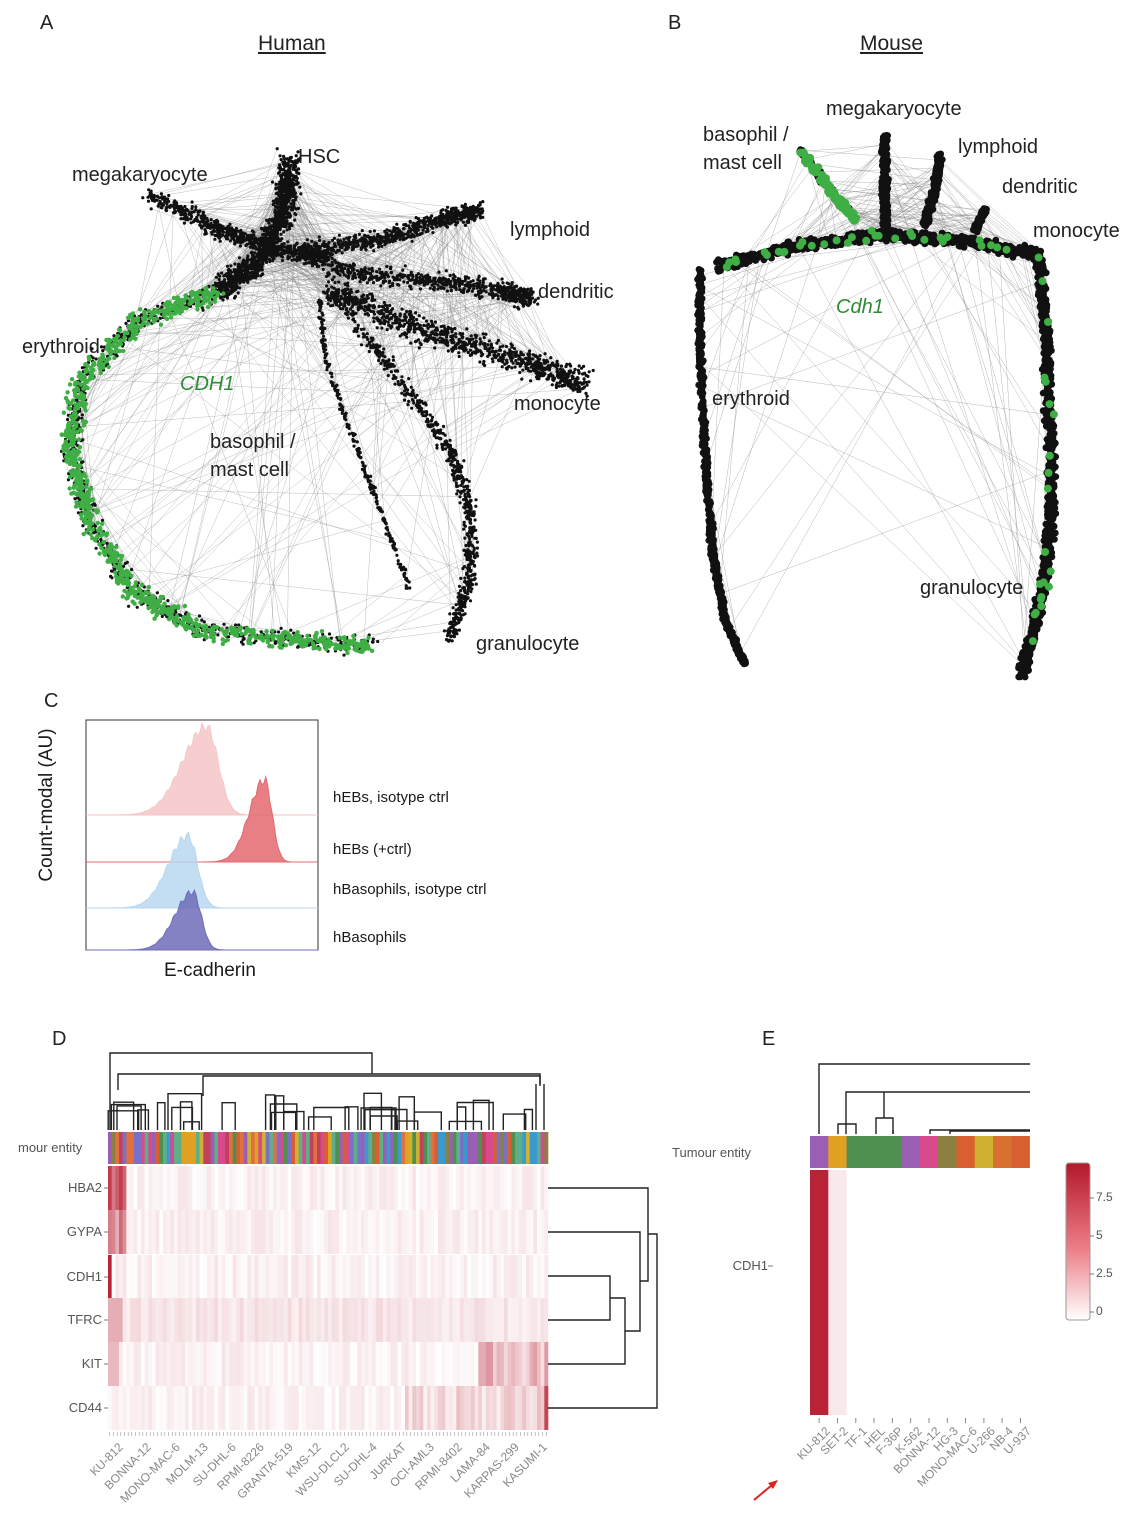  Describe the element at coordinates (319, 157) in the screenshot. I see `label-hsc: HSC` at that location.